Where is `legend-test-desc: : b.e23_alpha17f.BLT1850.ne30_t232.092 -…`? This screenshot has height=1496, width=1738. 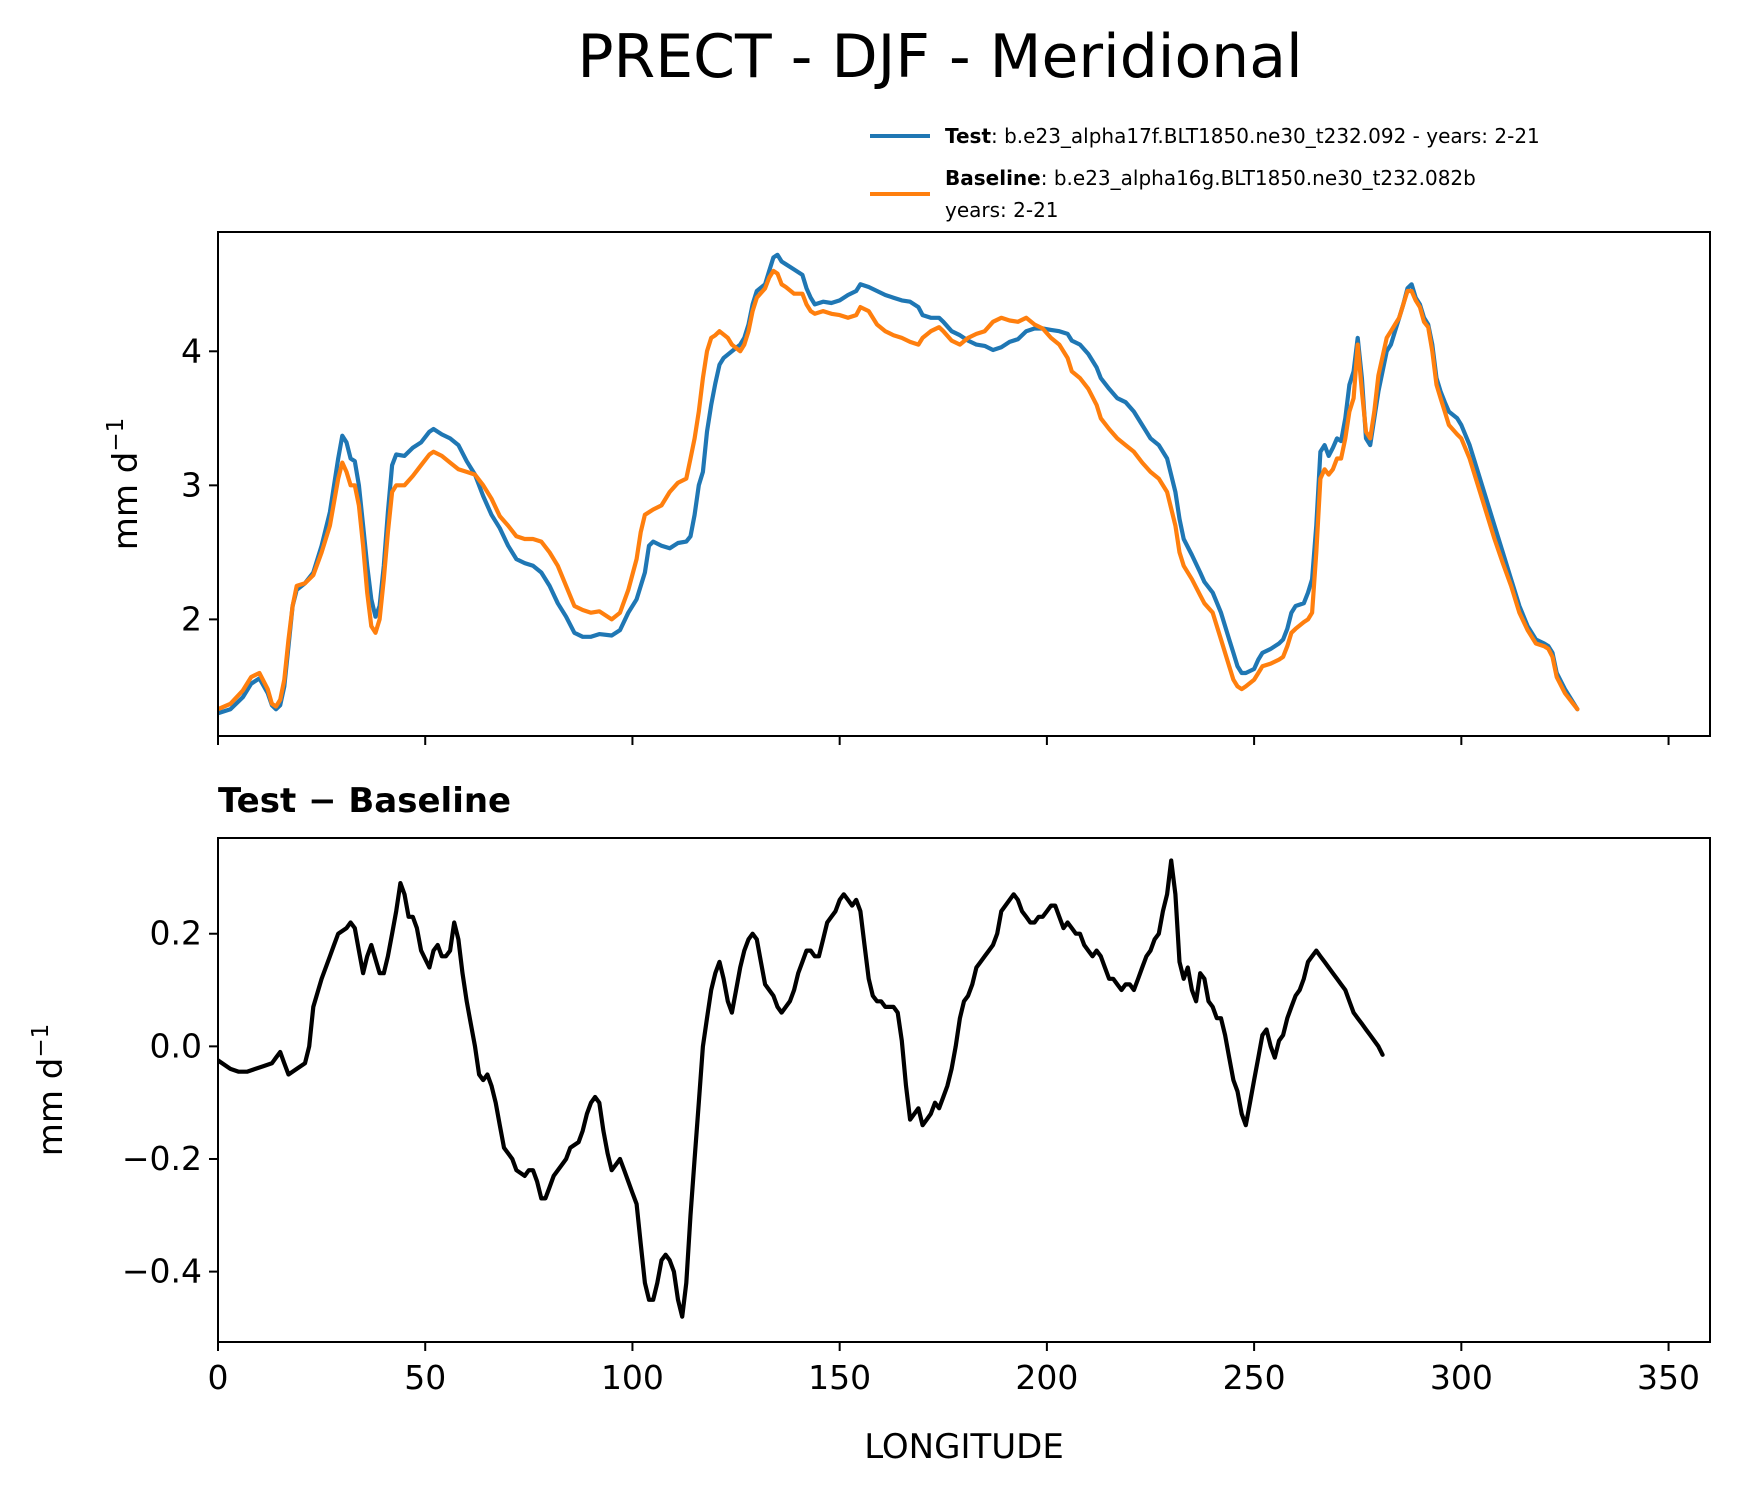
legend-test-desc: : b.e23_alpha17f.BLT1850.ne30_t232.092 -… is located at coordinates (1265, 136).